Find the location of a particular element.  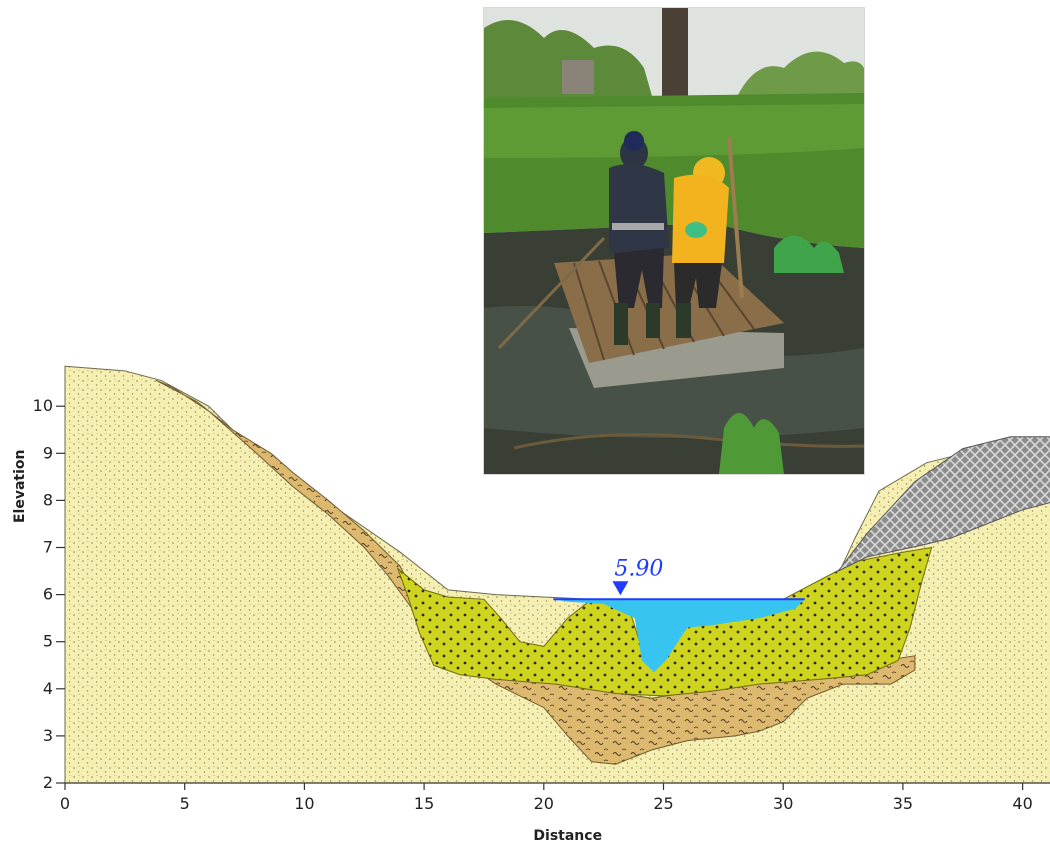

y-axis-title: Elevation is located at coordinates (20, 487).